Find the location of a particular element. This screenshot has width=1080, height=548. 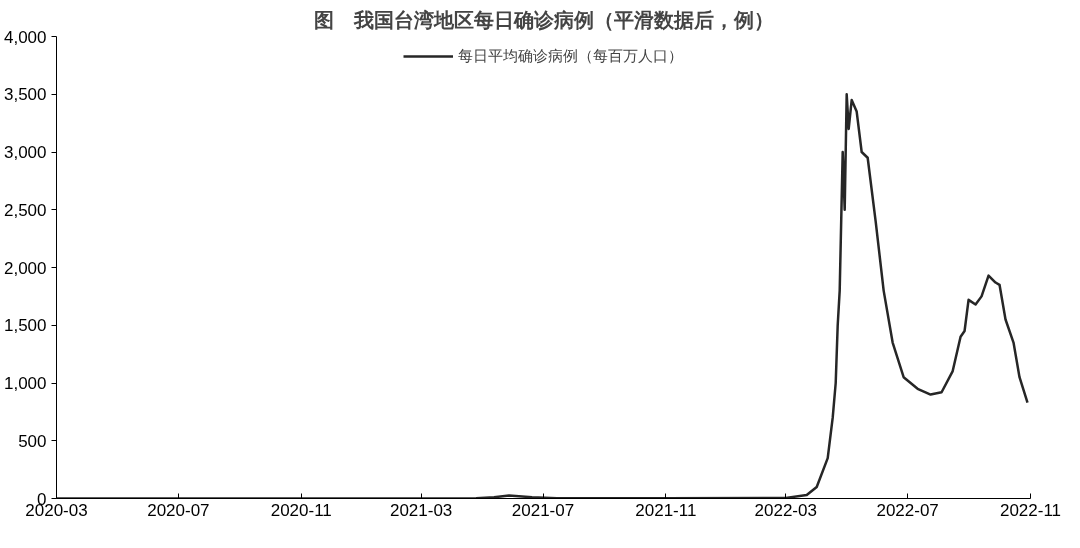

x-tick-label: 2022-07 is located at coordinates (907, 510).